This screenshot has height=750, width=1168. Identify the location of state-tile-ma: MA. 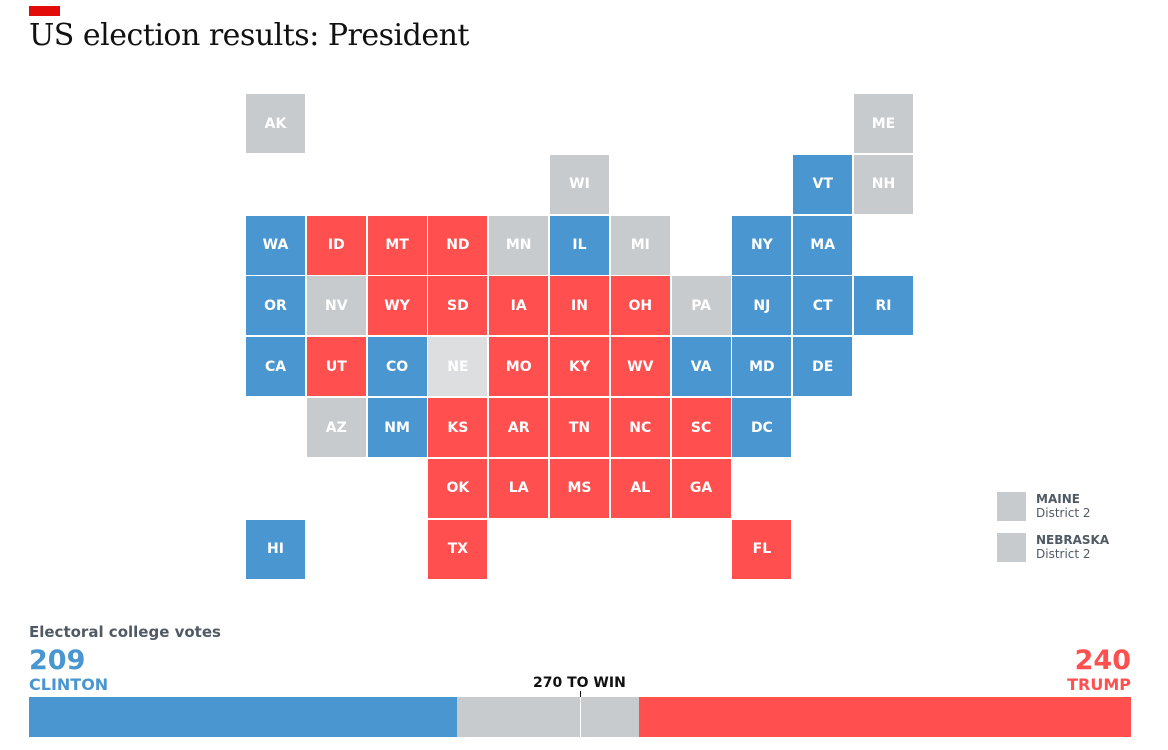
(823, 245).